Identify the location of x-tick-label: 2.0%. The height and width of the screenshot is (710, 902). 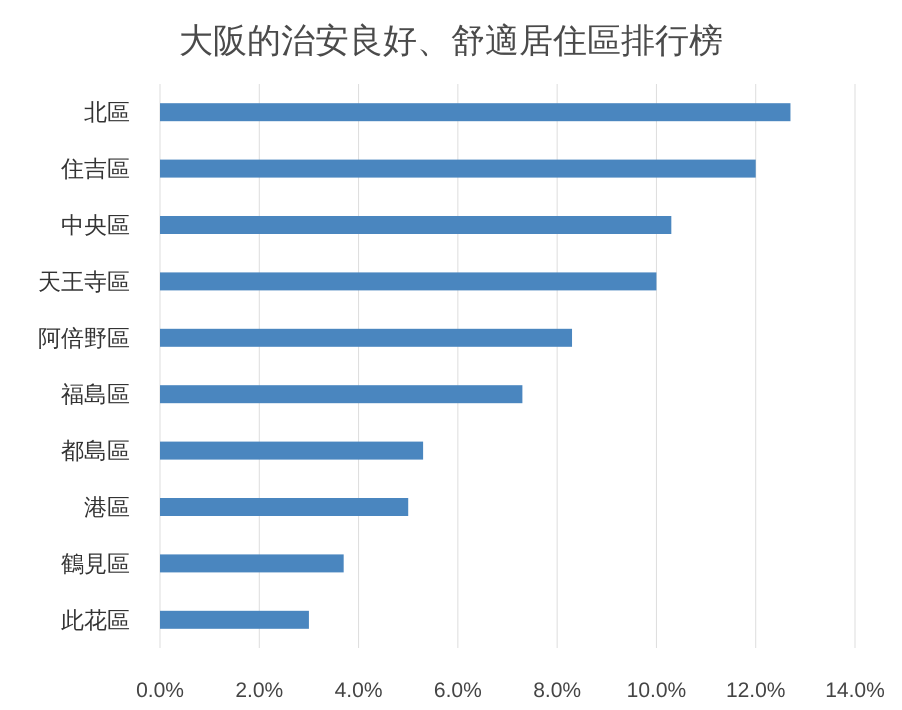
(259, 690).